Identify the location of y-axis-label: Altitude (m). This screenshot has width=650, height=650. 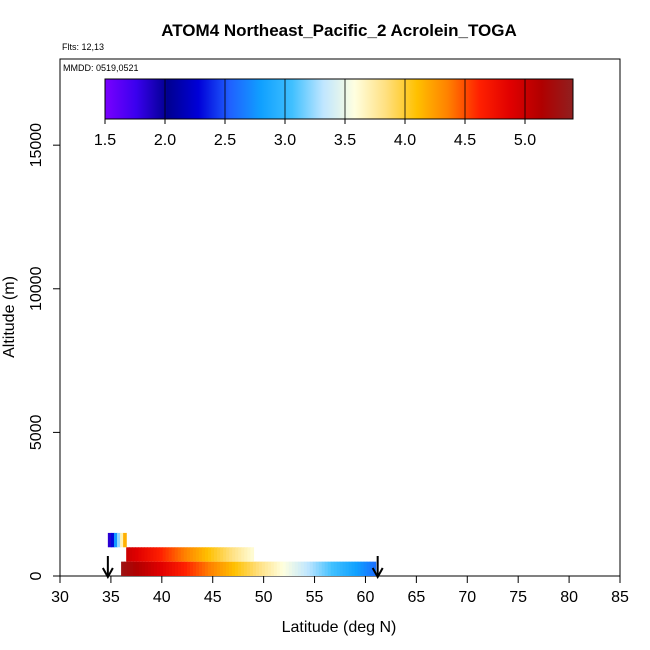
(9, 317).